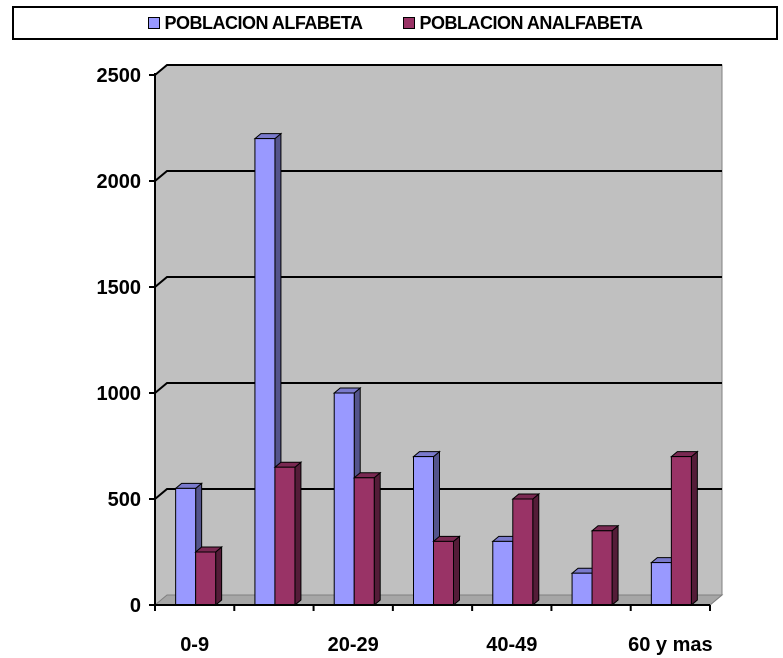 The image size is (783, 658). I want to click on legend-label-alfabeta: POBLACION ALFABETA, so click(264, 22).